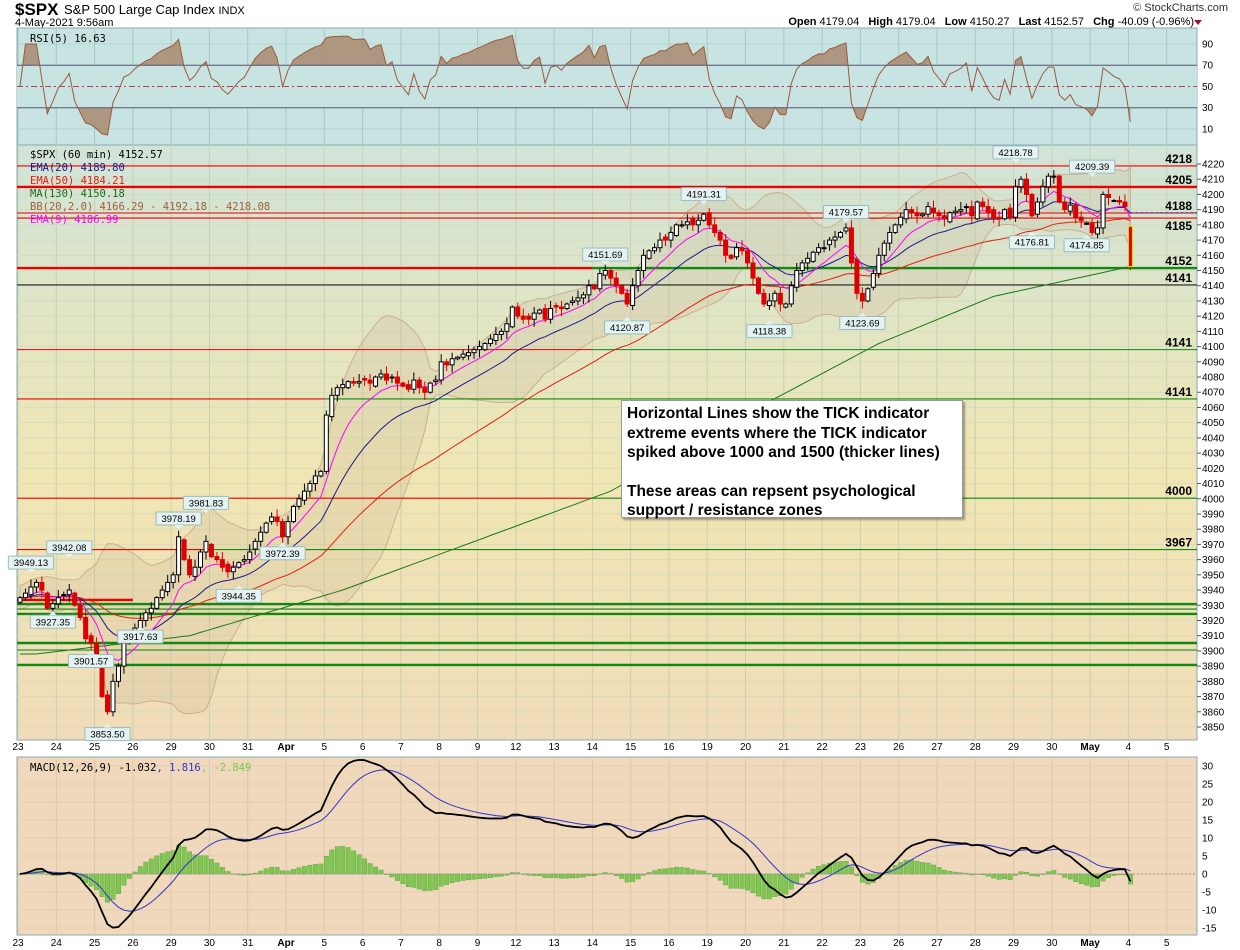 The width and height of the screenshot is (1240, 950). I want to click on low-label: Low, so click(955, 22).